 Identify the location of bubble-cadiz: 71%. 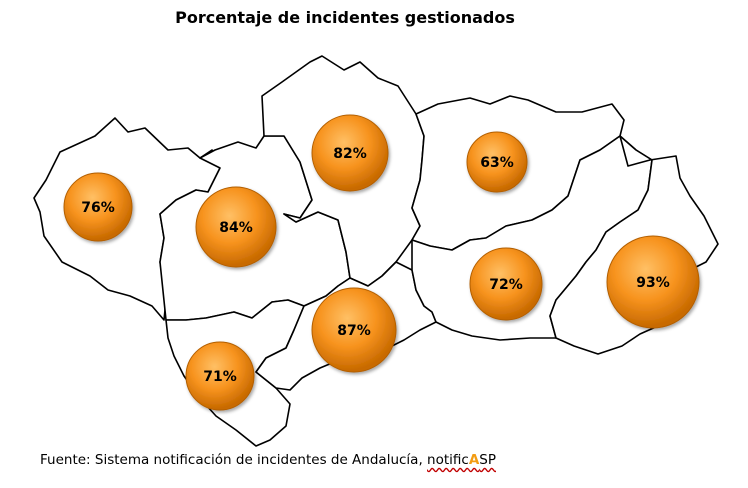
(220, 376).